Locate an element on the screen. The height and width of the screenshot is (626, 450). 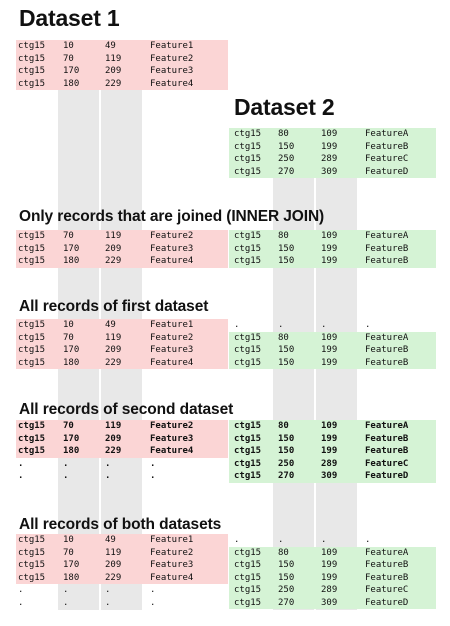
start-cell: . is located at coordinates (65, 603).